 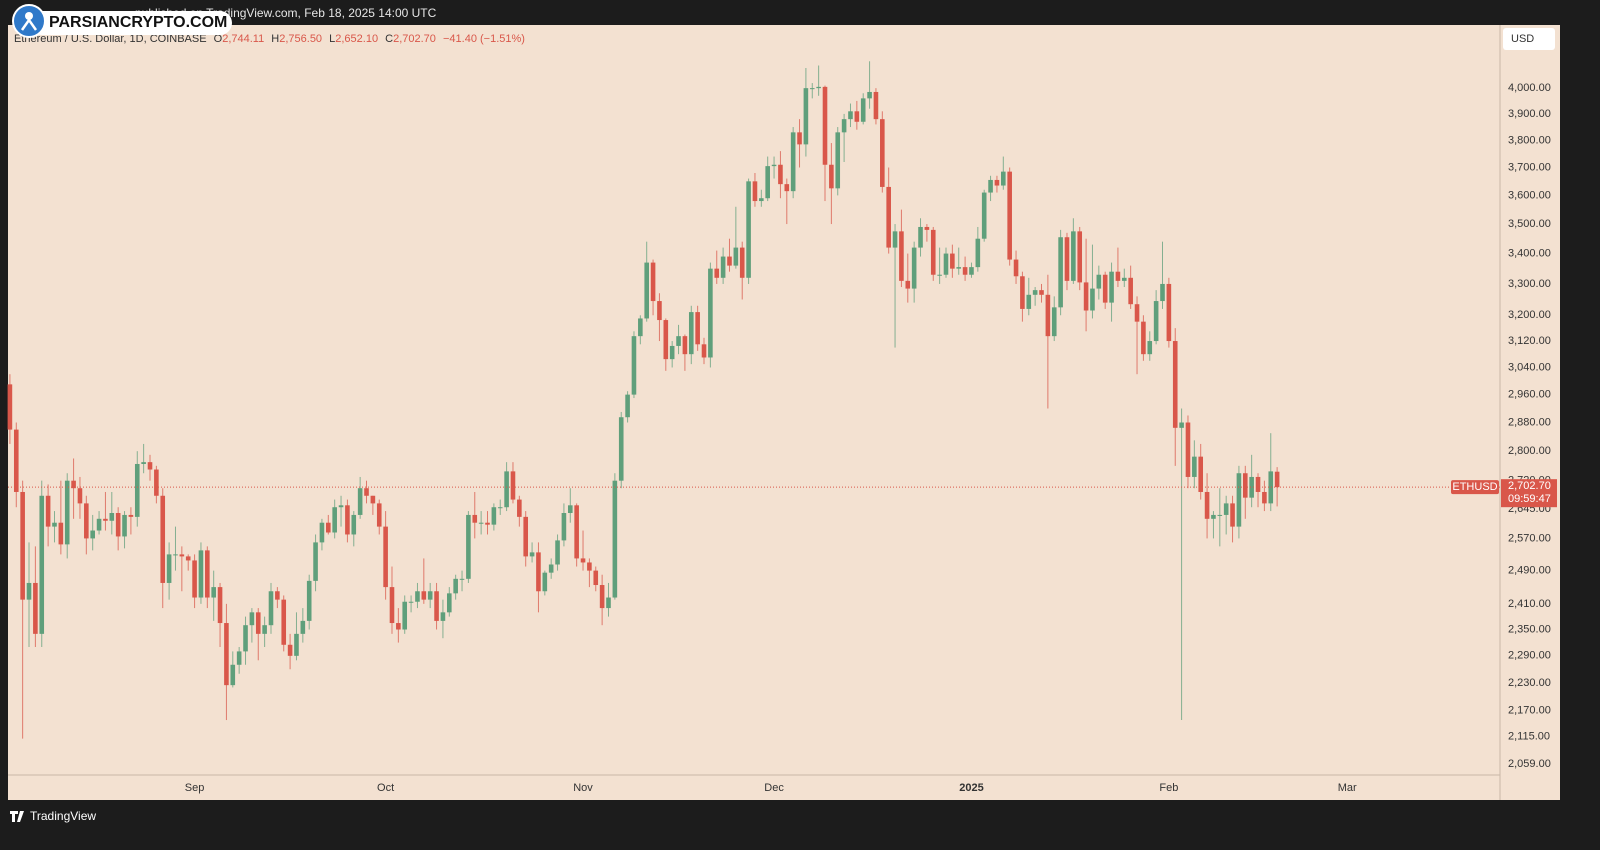 I want to click on x-tick-label: Feb, so click(x=1168, y=788).